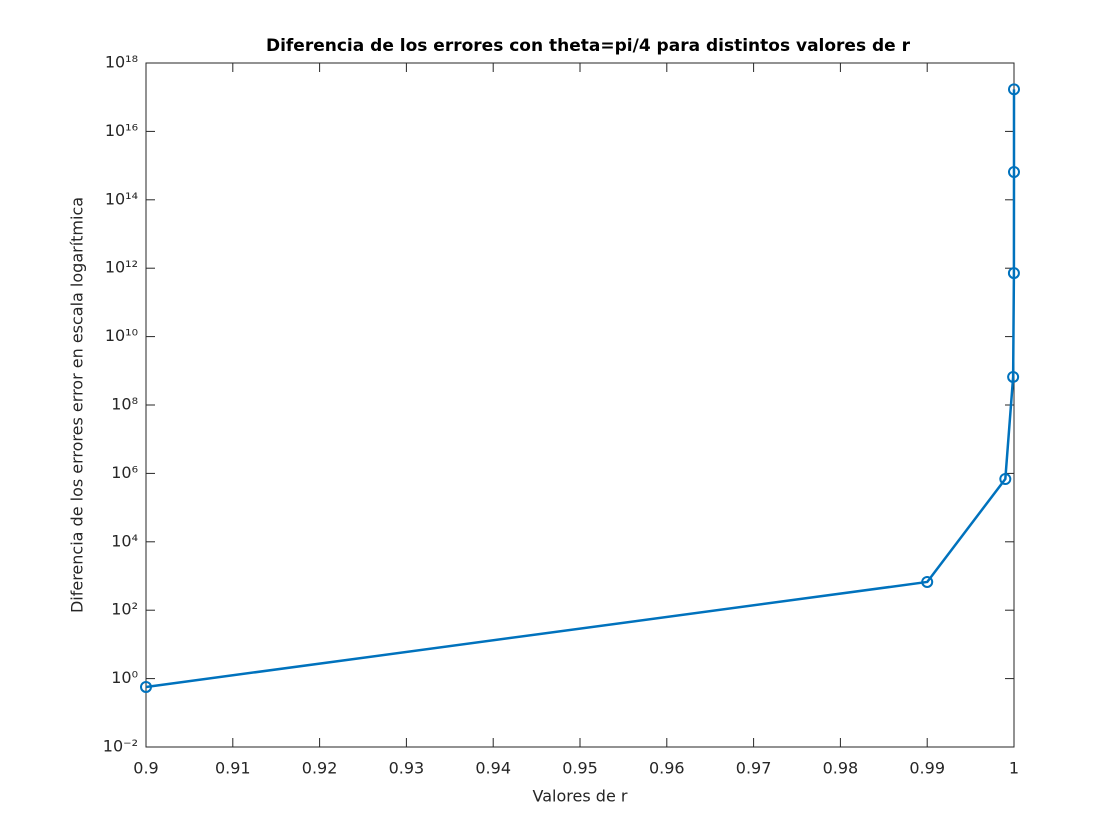  Describe the element at coordinates (493, 768) in the screenshot. I see `x-tick-label: 0.94` at that location.